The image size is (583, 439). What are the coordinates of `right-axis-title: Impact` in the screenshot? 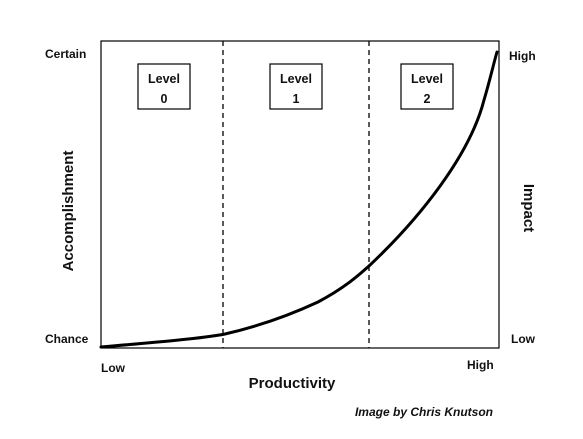 It's located at (528, 208).